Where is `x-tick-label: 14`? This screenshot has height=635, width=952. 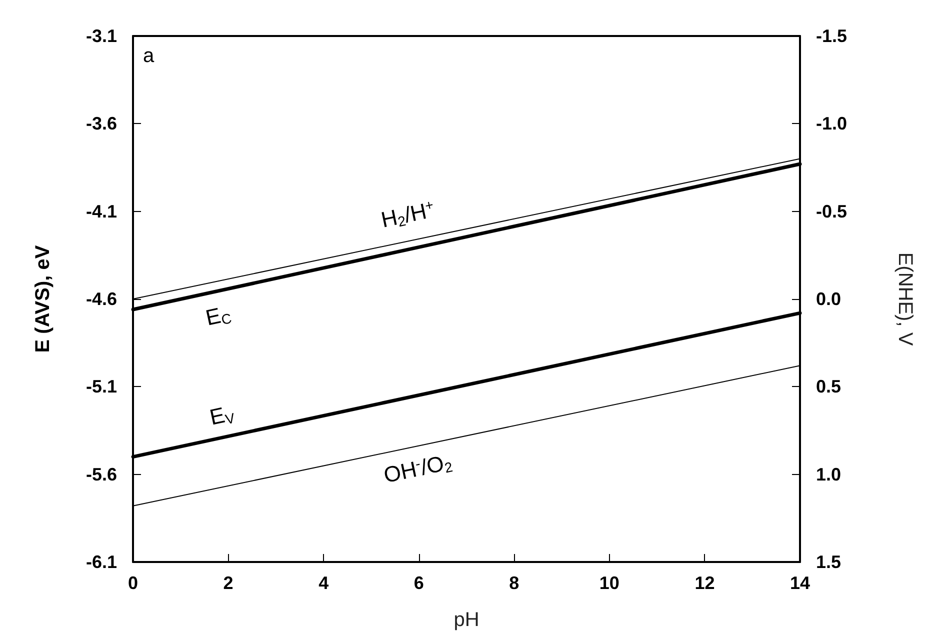 x-tick-label: 14 is located at coordinates (800, 583).